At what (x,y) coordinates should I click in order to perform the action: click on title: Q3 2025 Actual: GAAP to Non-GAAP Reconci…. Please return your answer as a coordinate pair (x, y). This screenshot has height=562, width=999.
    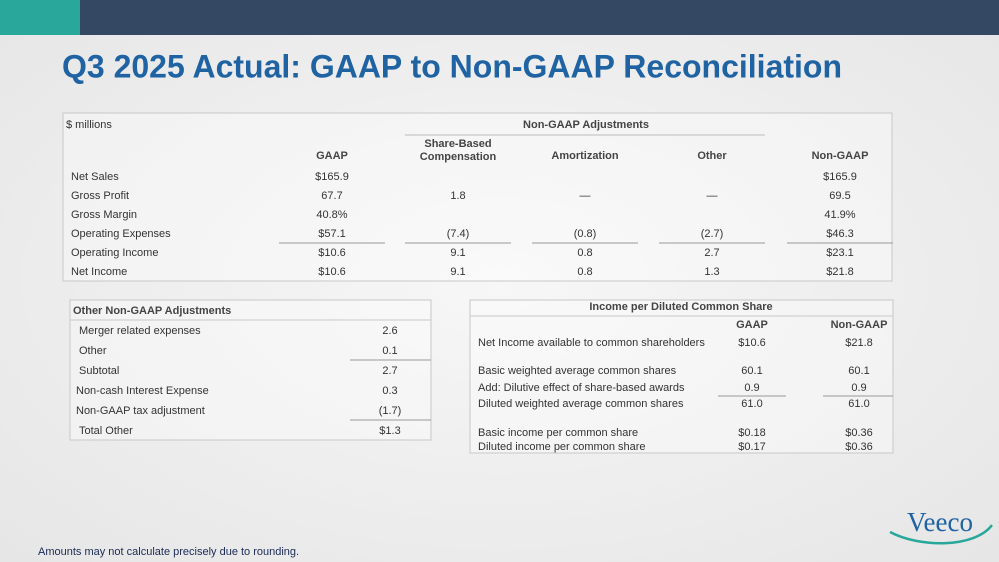
    Looking at the image, I should click on (452, 66).